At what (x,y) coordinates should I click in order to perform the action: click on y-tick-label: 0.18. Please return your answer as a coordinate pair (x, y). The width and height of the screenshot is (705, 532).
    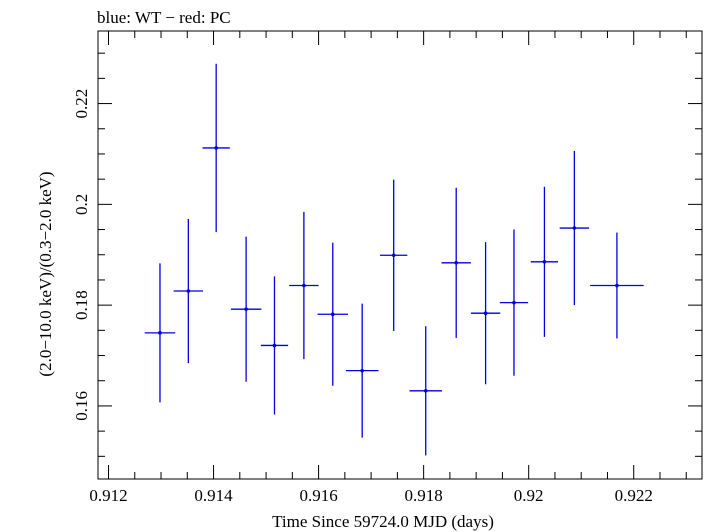
    Looking at the image, I should click on (81, 305).